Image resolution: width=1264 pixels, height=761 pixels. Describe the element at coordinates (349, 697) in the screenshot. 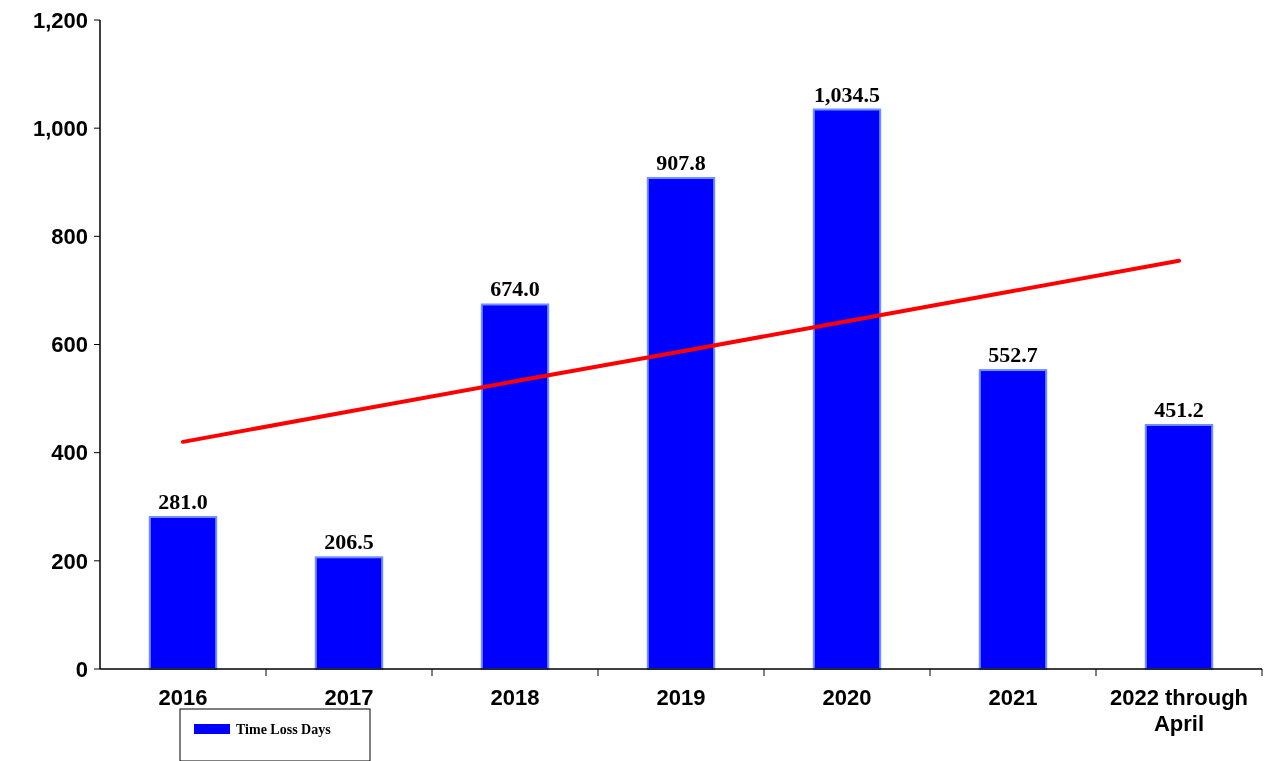

I see `x-tick-label: 2017` at that location.